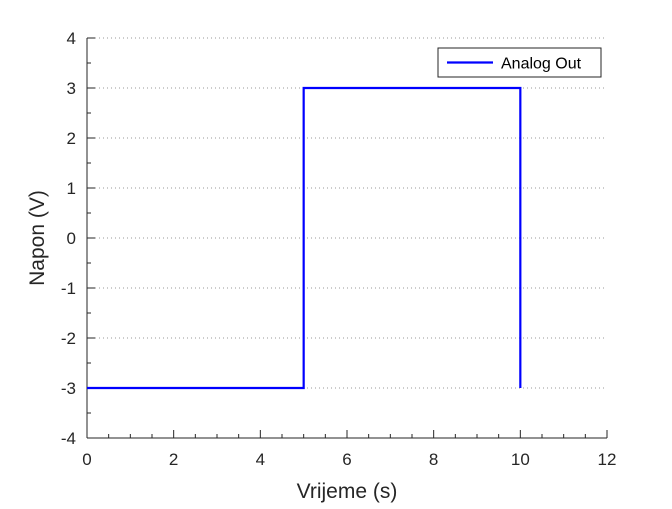  Describe the element at coordinates (37, 238) in the screenshot. I see `y-axis-label: Napon (V)` at that location.